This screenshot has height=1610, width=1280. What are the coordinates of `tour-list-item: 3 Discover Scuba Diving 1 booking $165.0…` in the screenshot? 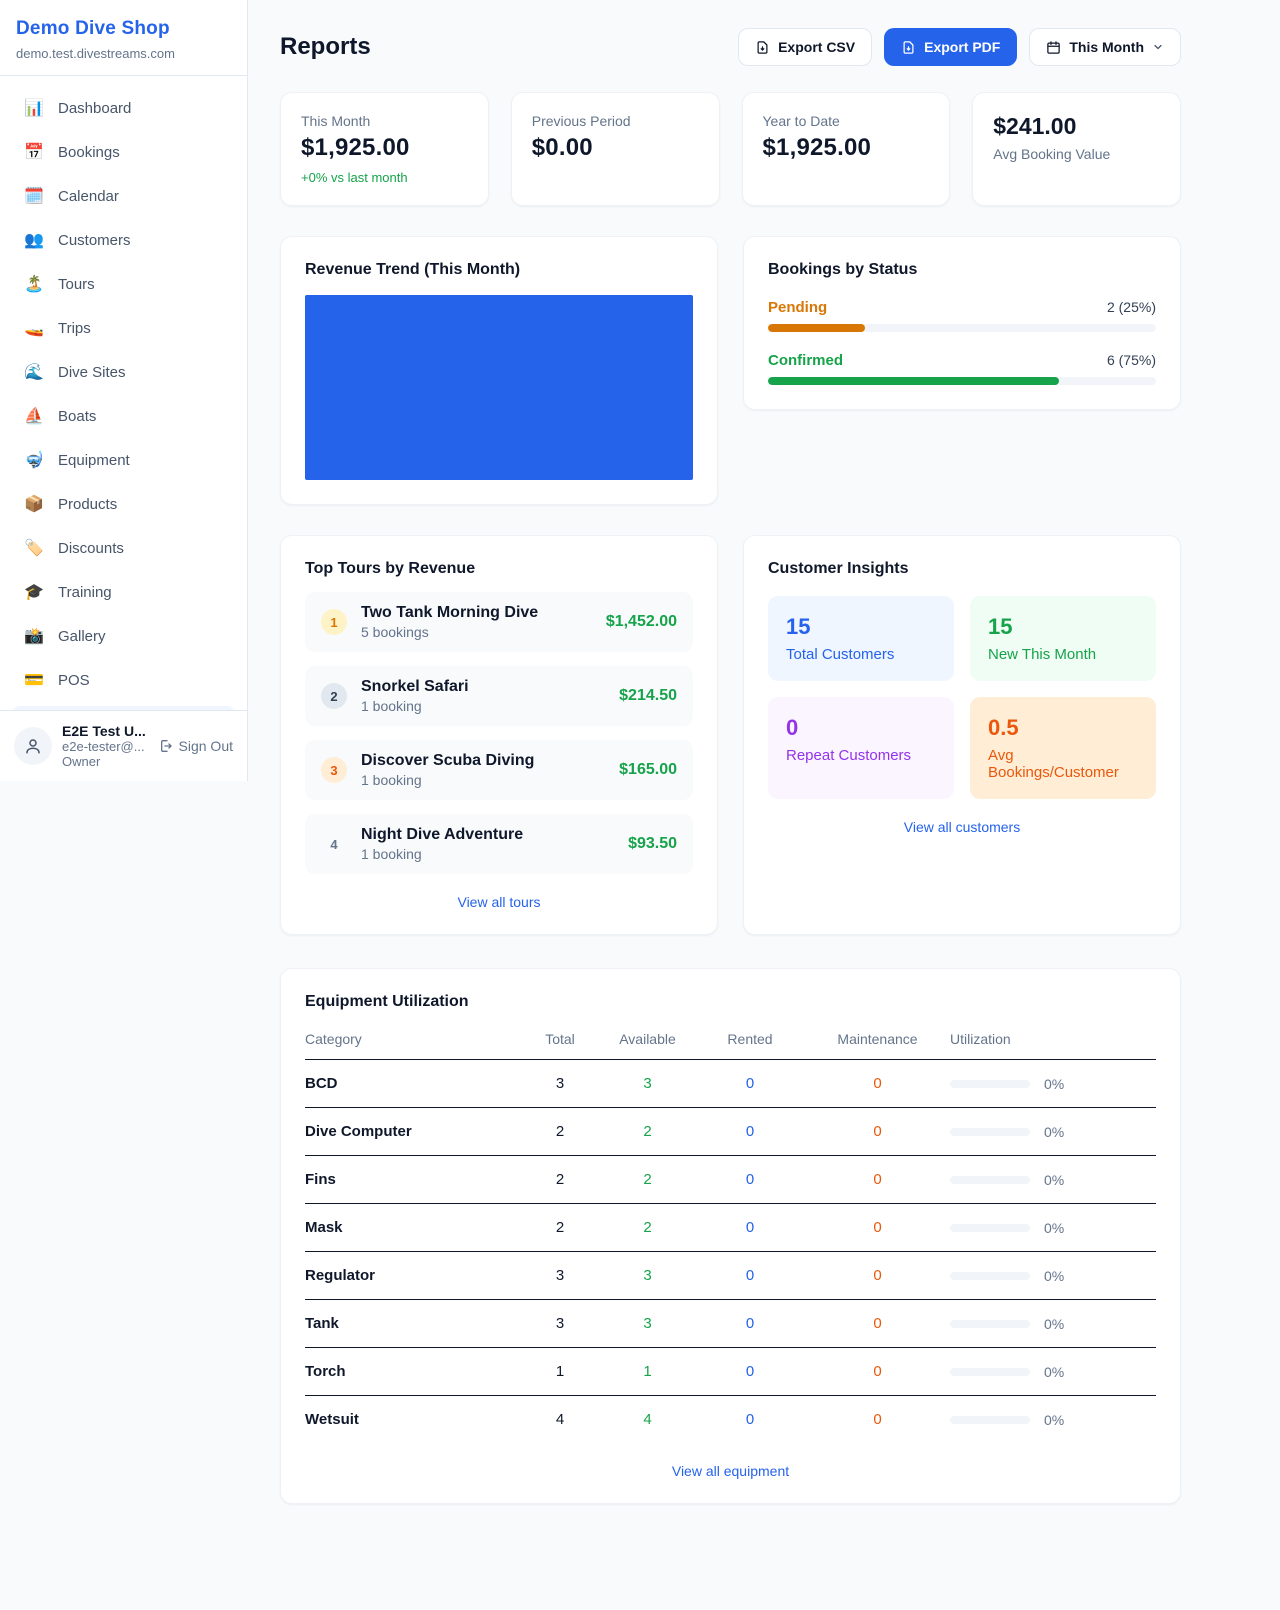 It's located at (499, 770).